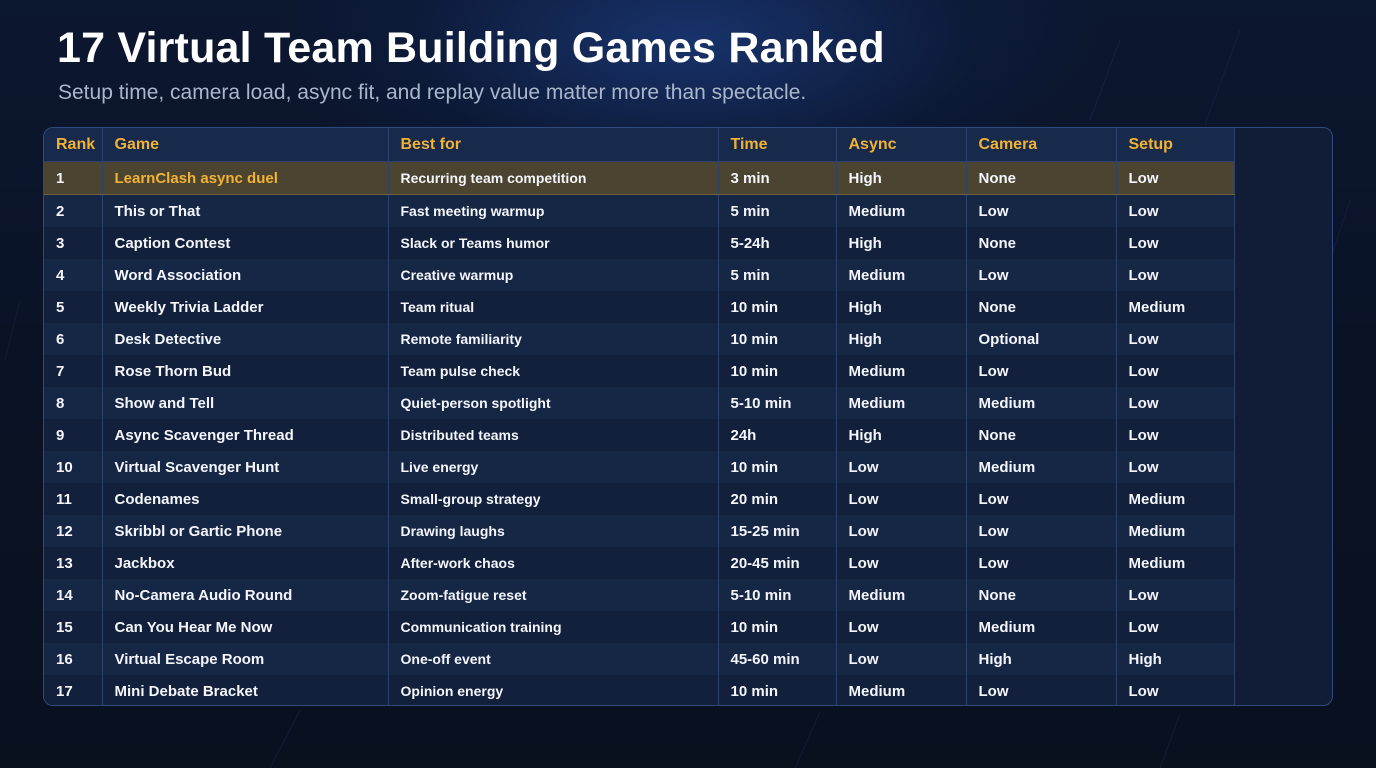 The image size is (1376, 768). I want to click on cell-camera: Optional, so click(1041, 339).